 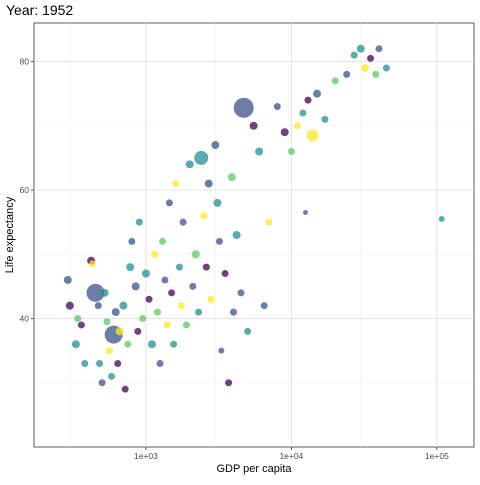 What do you see at coordinates (146, 456) in the screenshot?
I see `x-tick-label: 1e+03` at bounding box center [146, 456].